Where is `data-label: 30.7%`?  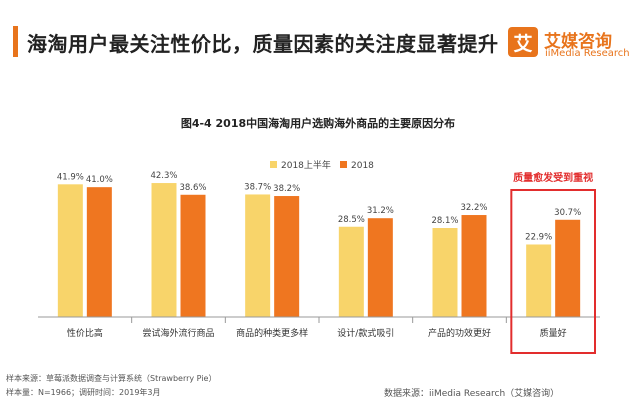 data-label: 30.7% is located at coordinates (567, 213).